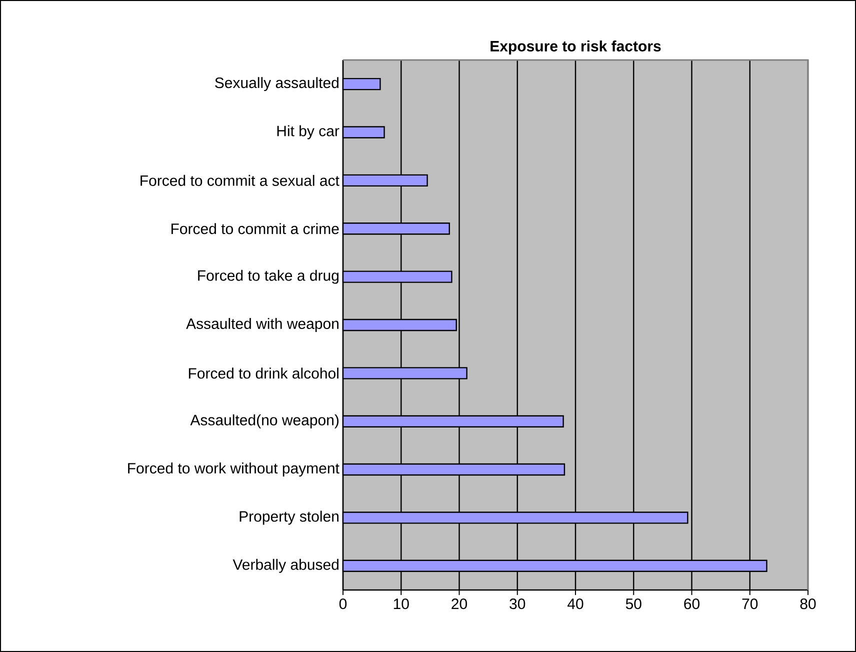 The height and width of the screenshot is (652, 856). Describe the element at coordinates (285, 565) in the screenshot. I see `y-tick-label: Verbally abused` at that location.